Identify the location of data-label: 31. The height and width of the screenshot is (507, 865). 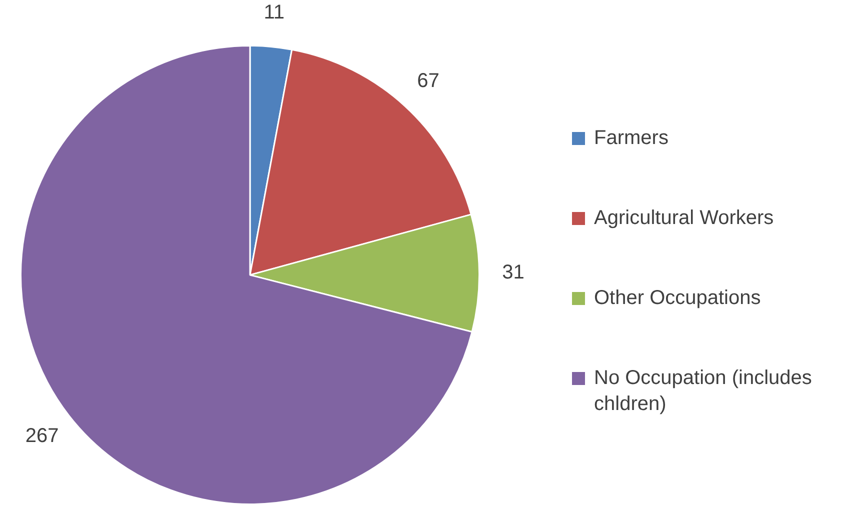
(513, 272).